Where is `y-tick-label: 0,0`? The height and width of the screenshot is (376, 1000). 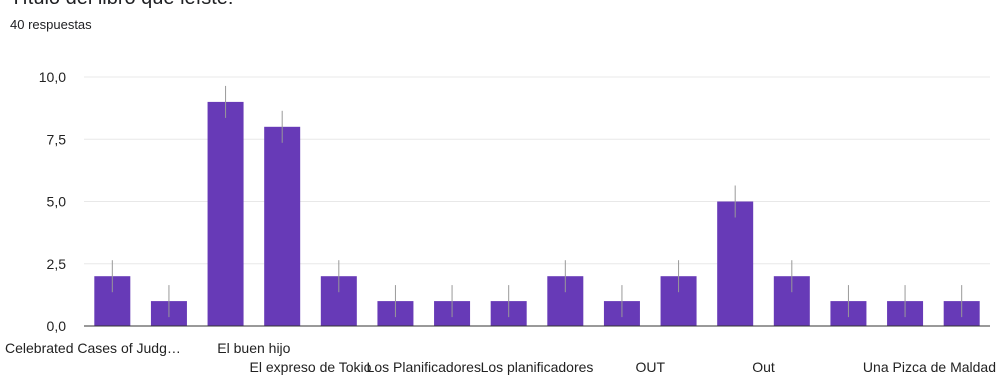
y-tick-label: 0,0 is located at coordinates (57, 326).